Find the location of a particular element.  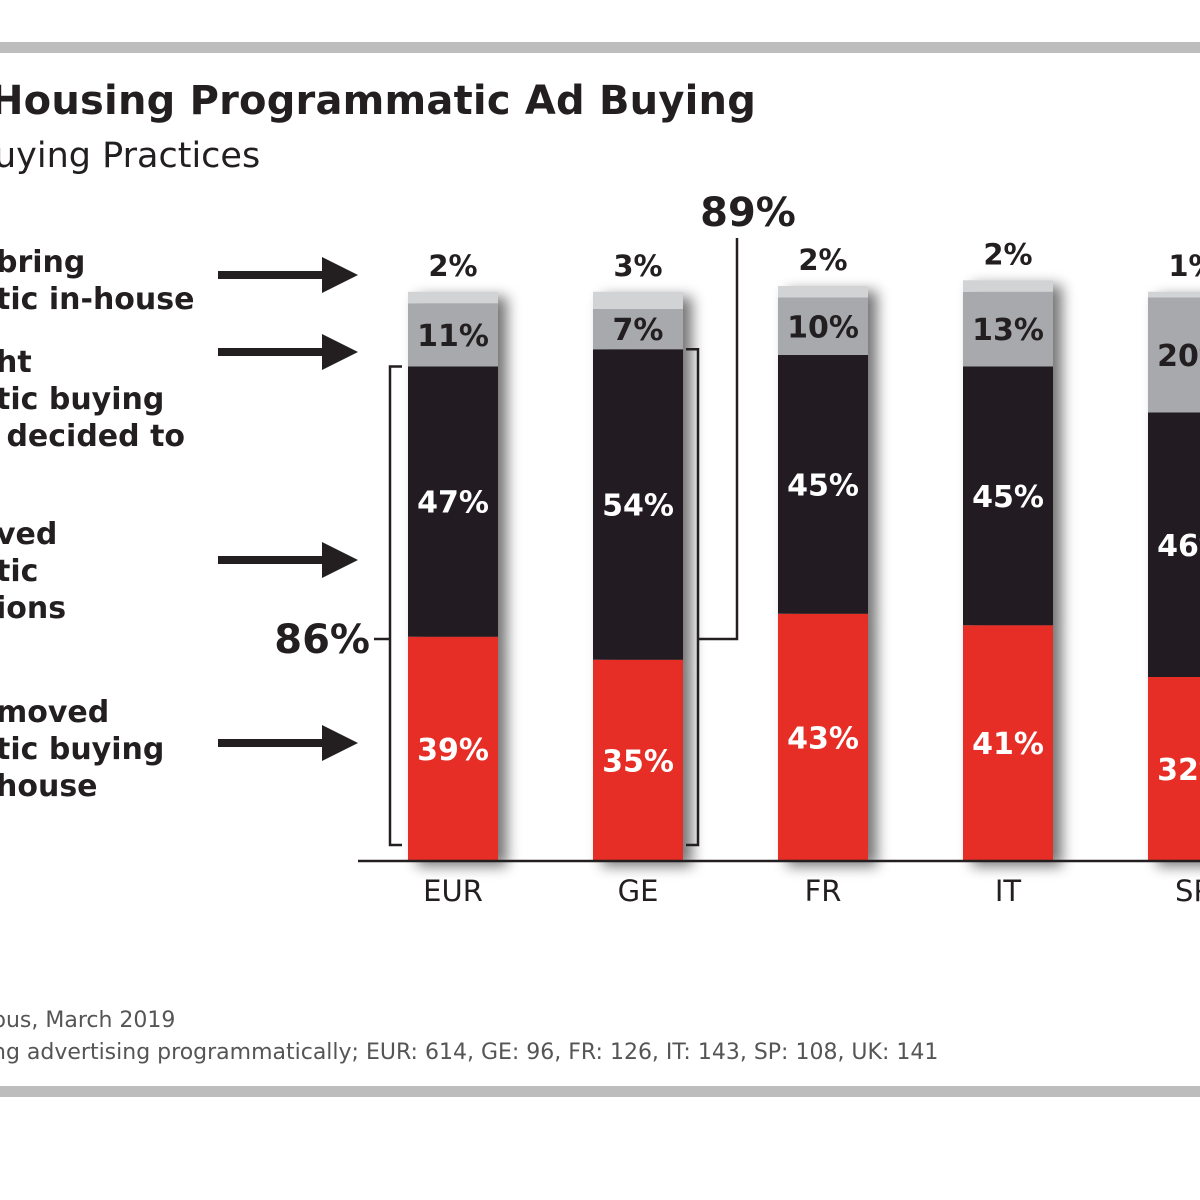

data-label-in-house-it: 41% is located at coordinates (1008, 744).